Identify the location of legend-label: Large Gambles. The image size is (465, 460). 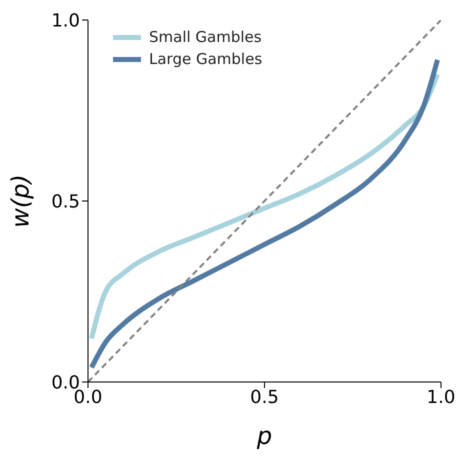
(205, 59).